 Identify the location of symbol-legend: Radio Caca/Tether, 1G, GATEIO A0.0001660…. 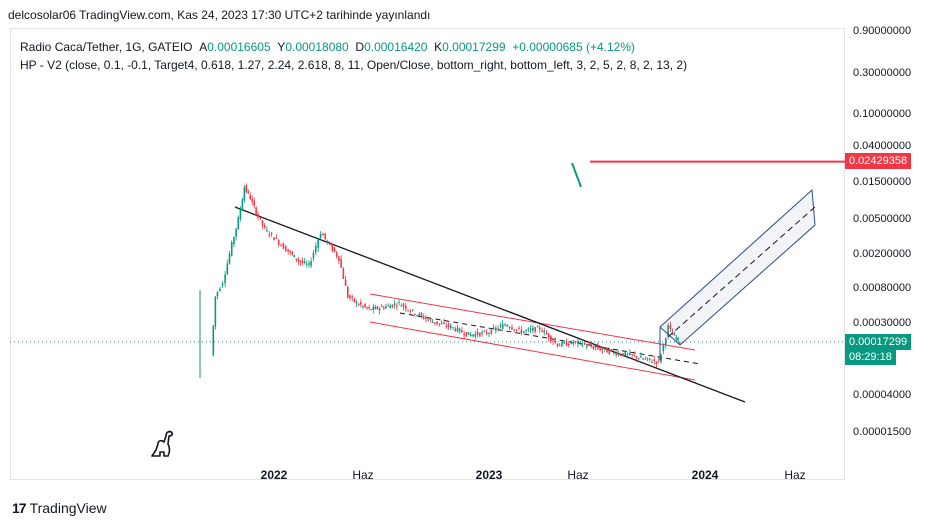
(327, 47).